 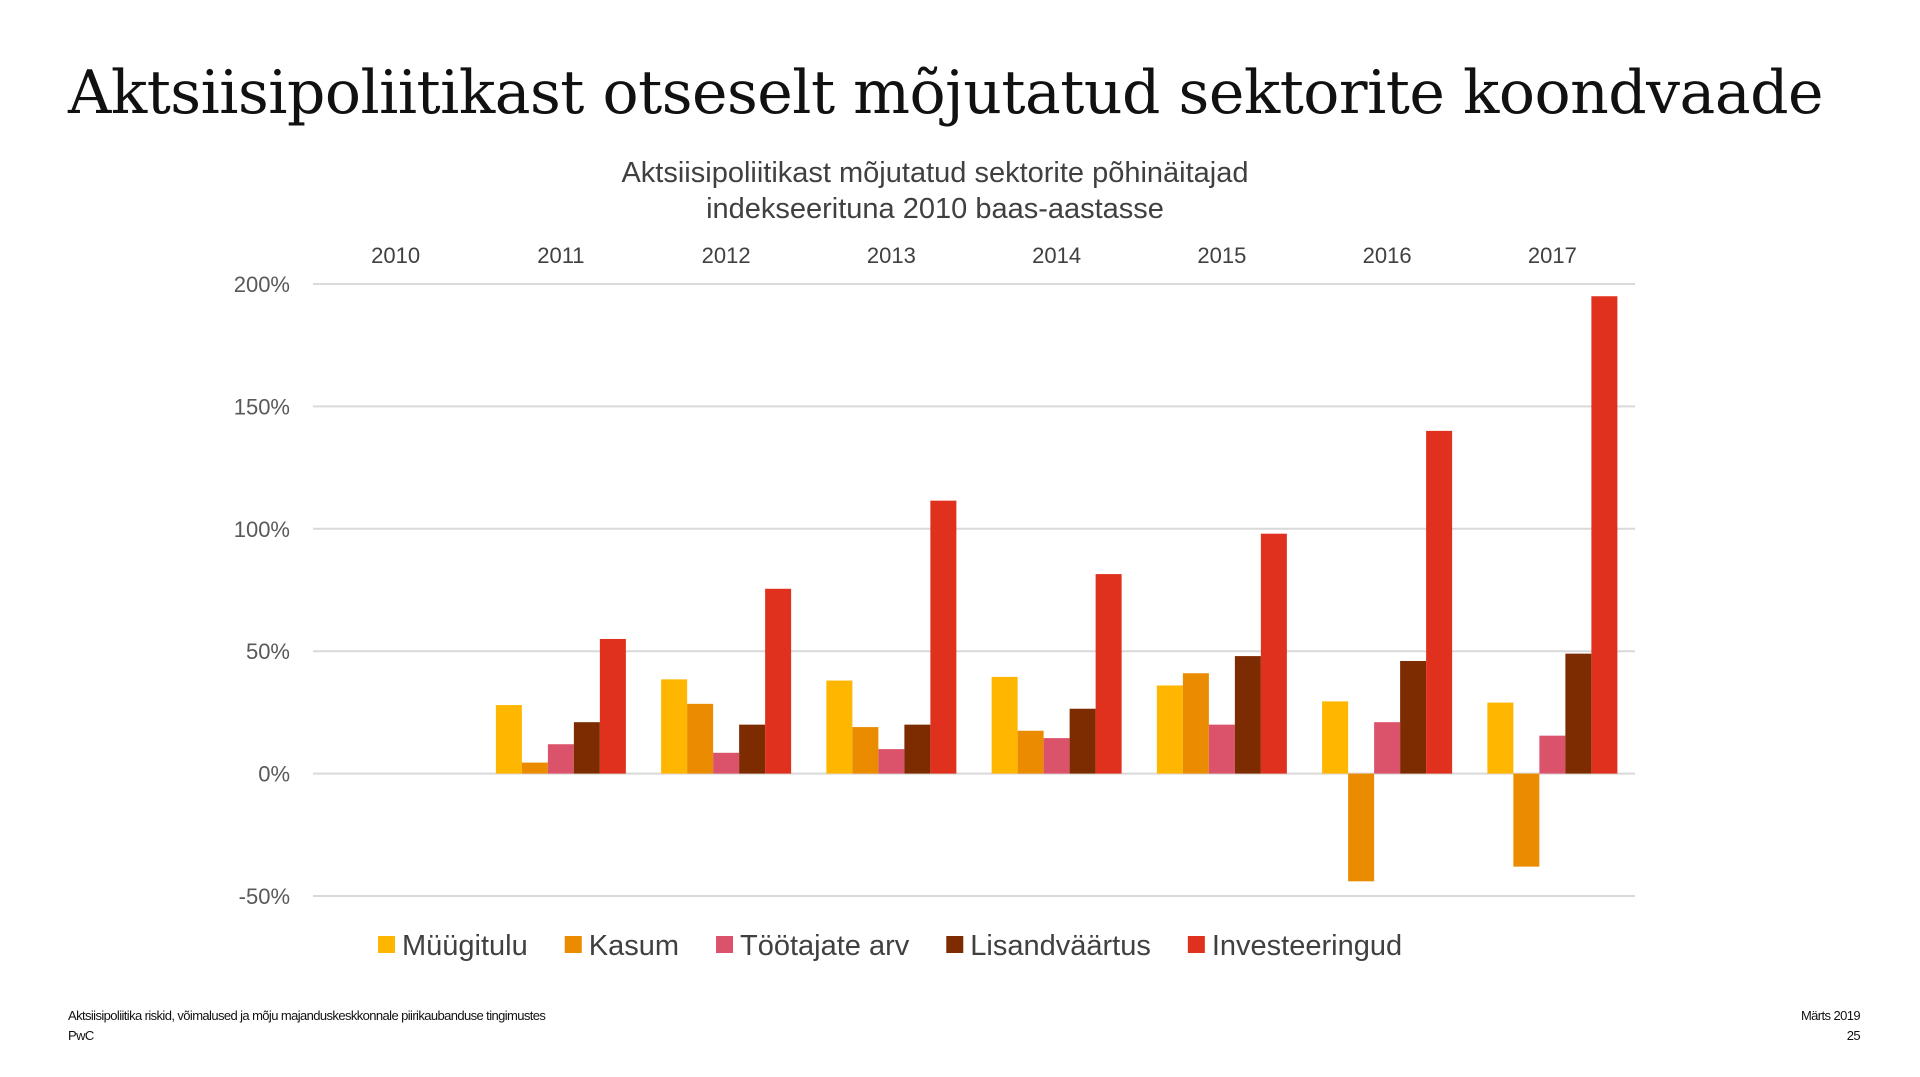 What do you see at coordinates (943, 637) in the screenshot?
I see `bar-investeeringud-2013` at bounding box center [943, 637].